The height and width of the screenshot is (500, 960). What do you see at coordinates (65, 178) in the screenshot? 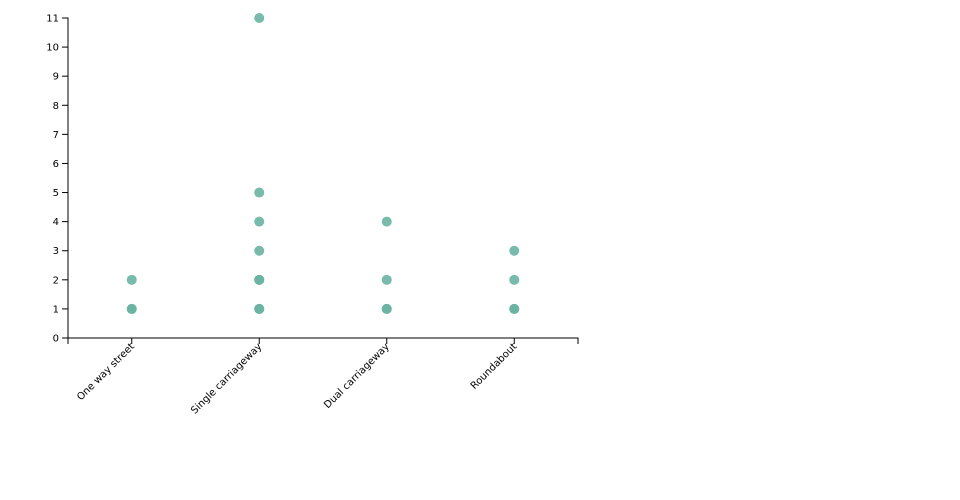
I see `y-axis-line` at bounding box center [65, 178].